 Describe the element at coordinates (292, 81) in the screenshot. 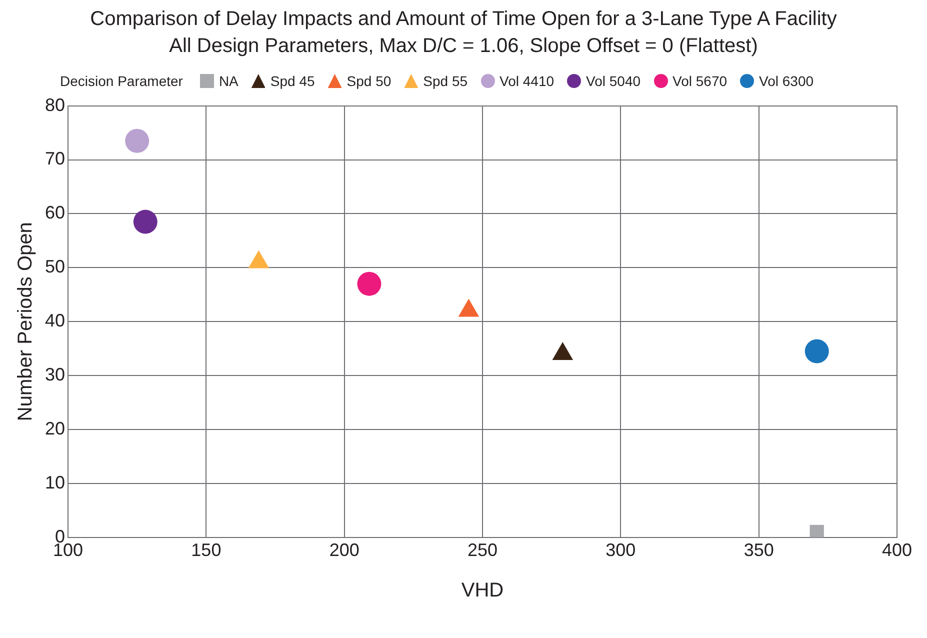

I see `legend-label: Spd 45` at that location.